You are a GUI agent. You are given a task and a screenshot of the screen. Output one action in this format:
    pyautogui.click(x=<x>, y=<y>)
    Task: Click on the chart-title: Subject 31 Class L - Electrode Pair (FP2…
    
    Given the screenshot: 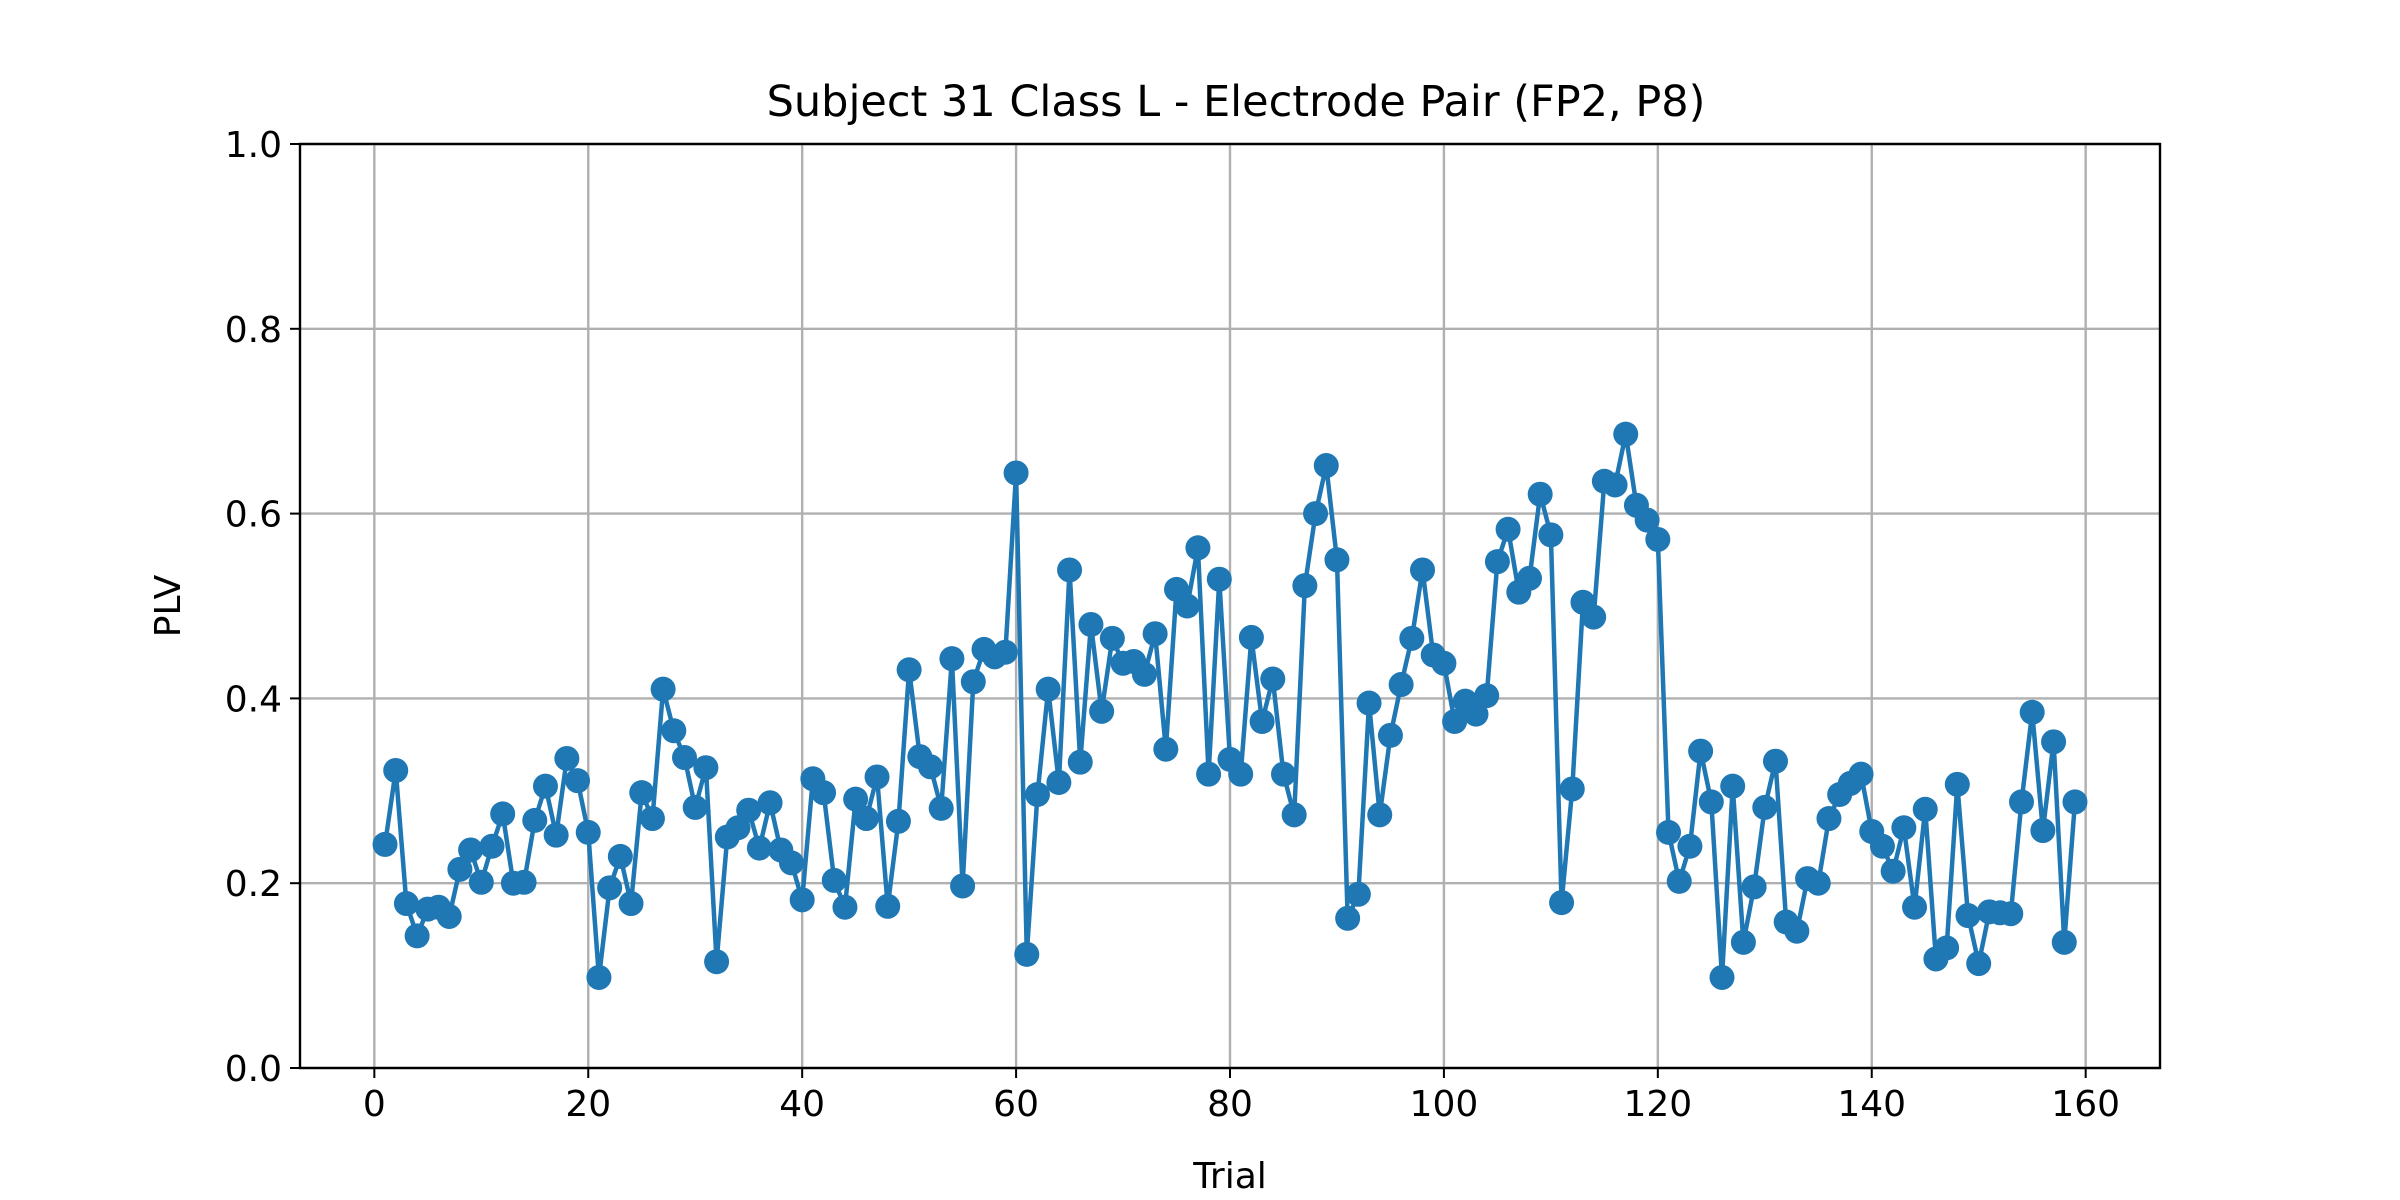 What is the action you would take?
    pyautogui.click(x=1236, y=102)
    